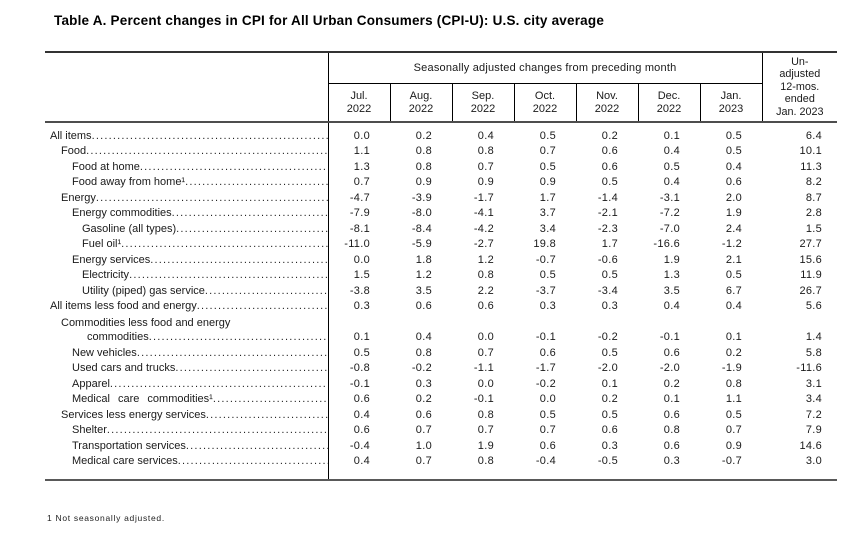  What do you see at coordinates (814, 337) in the screenshot?
I see `value-cell-12mo: 1.4` at bounding box center [814, 337].